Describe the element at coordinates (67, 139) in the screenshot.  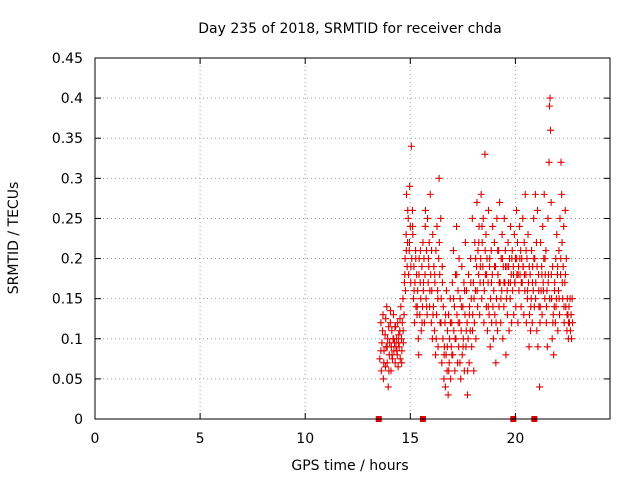
I see `y-tick-label: 0.35` at that location.